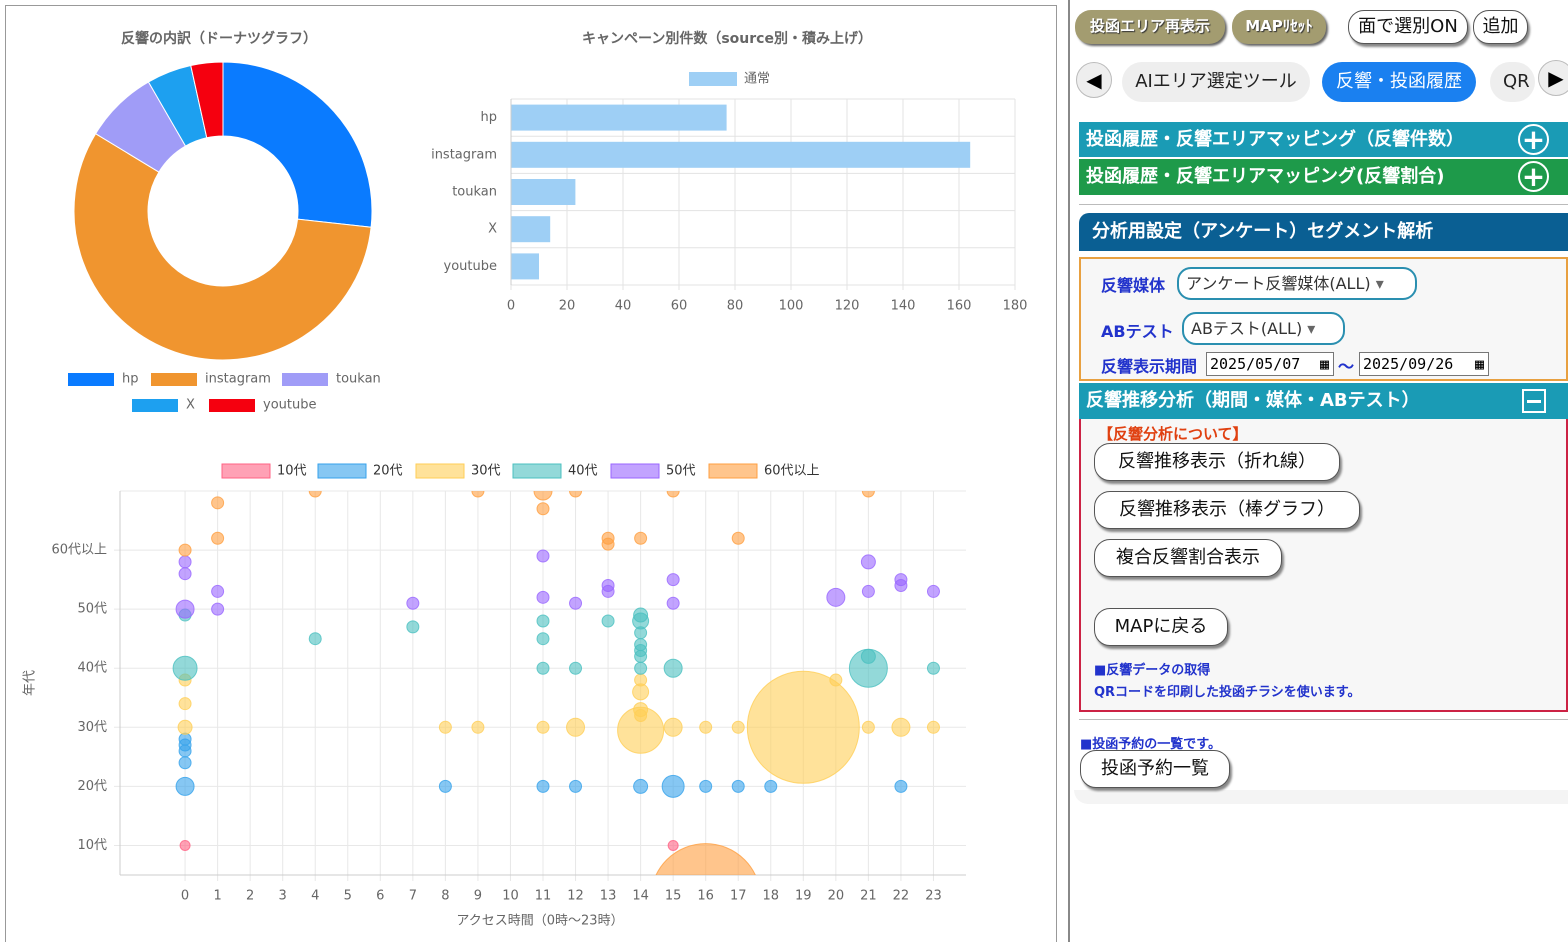  I want to click on button: 反響推移表示（棒グラフ）, so click(1227, 510).